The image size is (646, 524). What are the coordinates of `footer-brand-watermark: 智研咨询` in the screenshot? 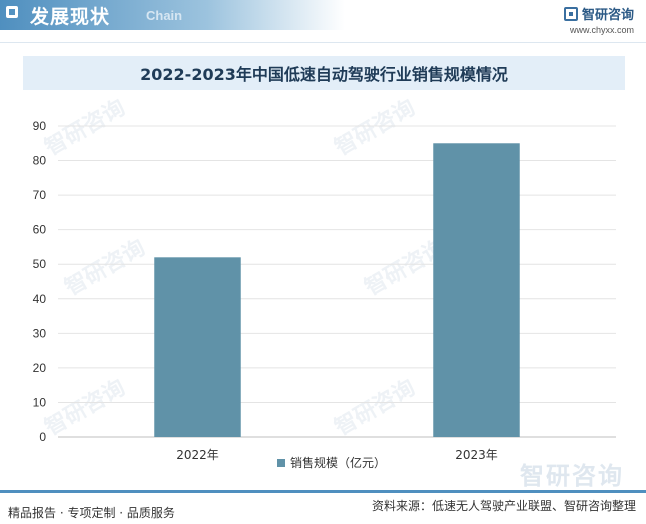 It's located at (572, 476).